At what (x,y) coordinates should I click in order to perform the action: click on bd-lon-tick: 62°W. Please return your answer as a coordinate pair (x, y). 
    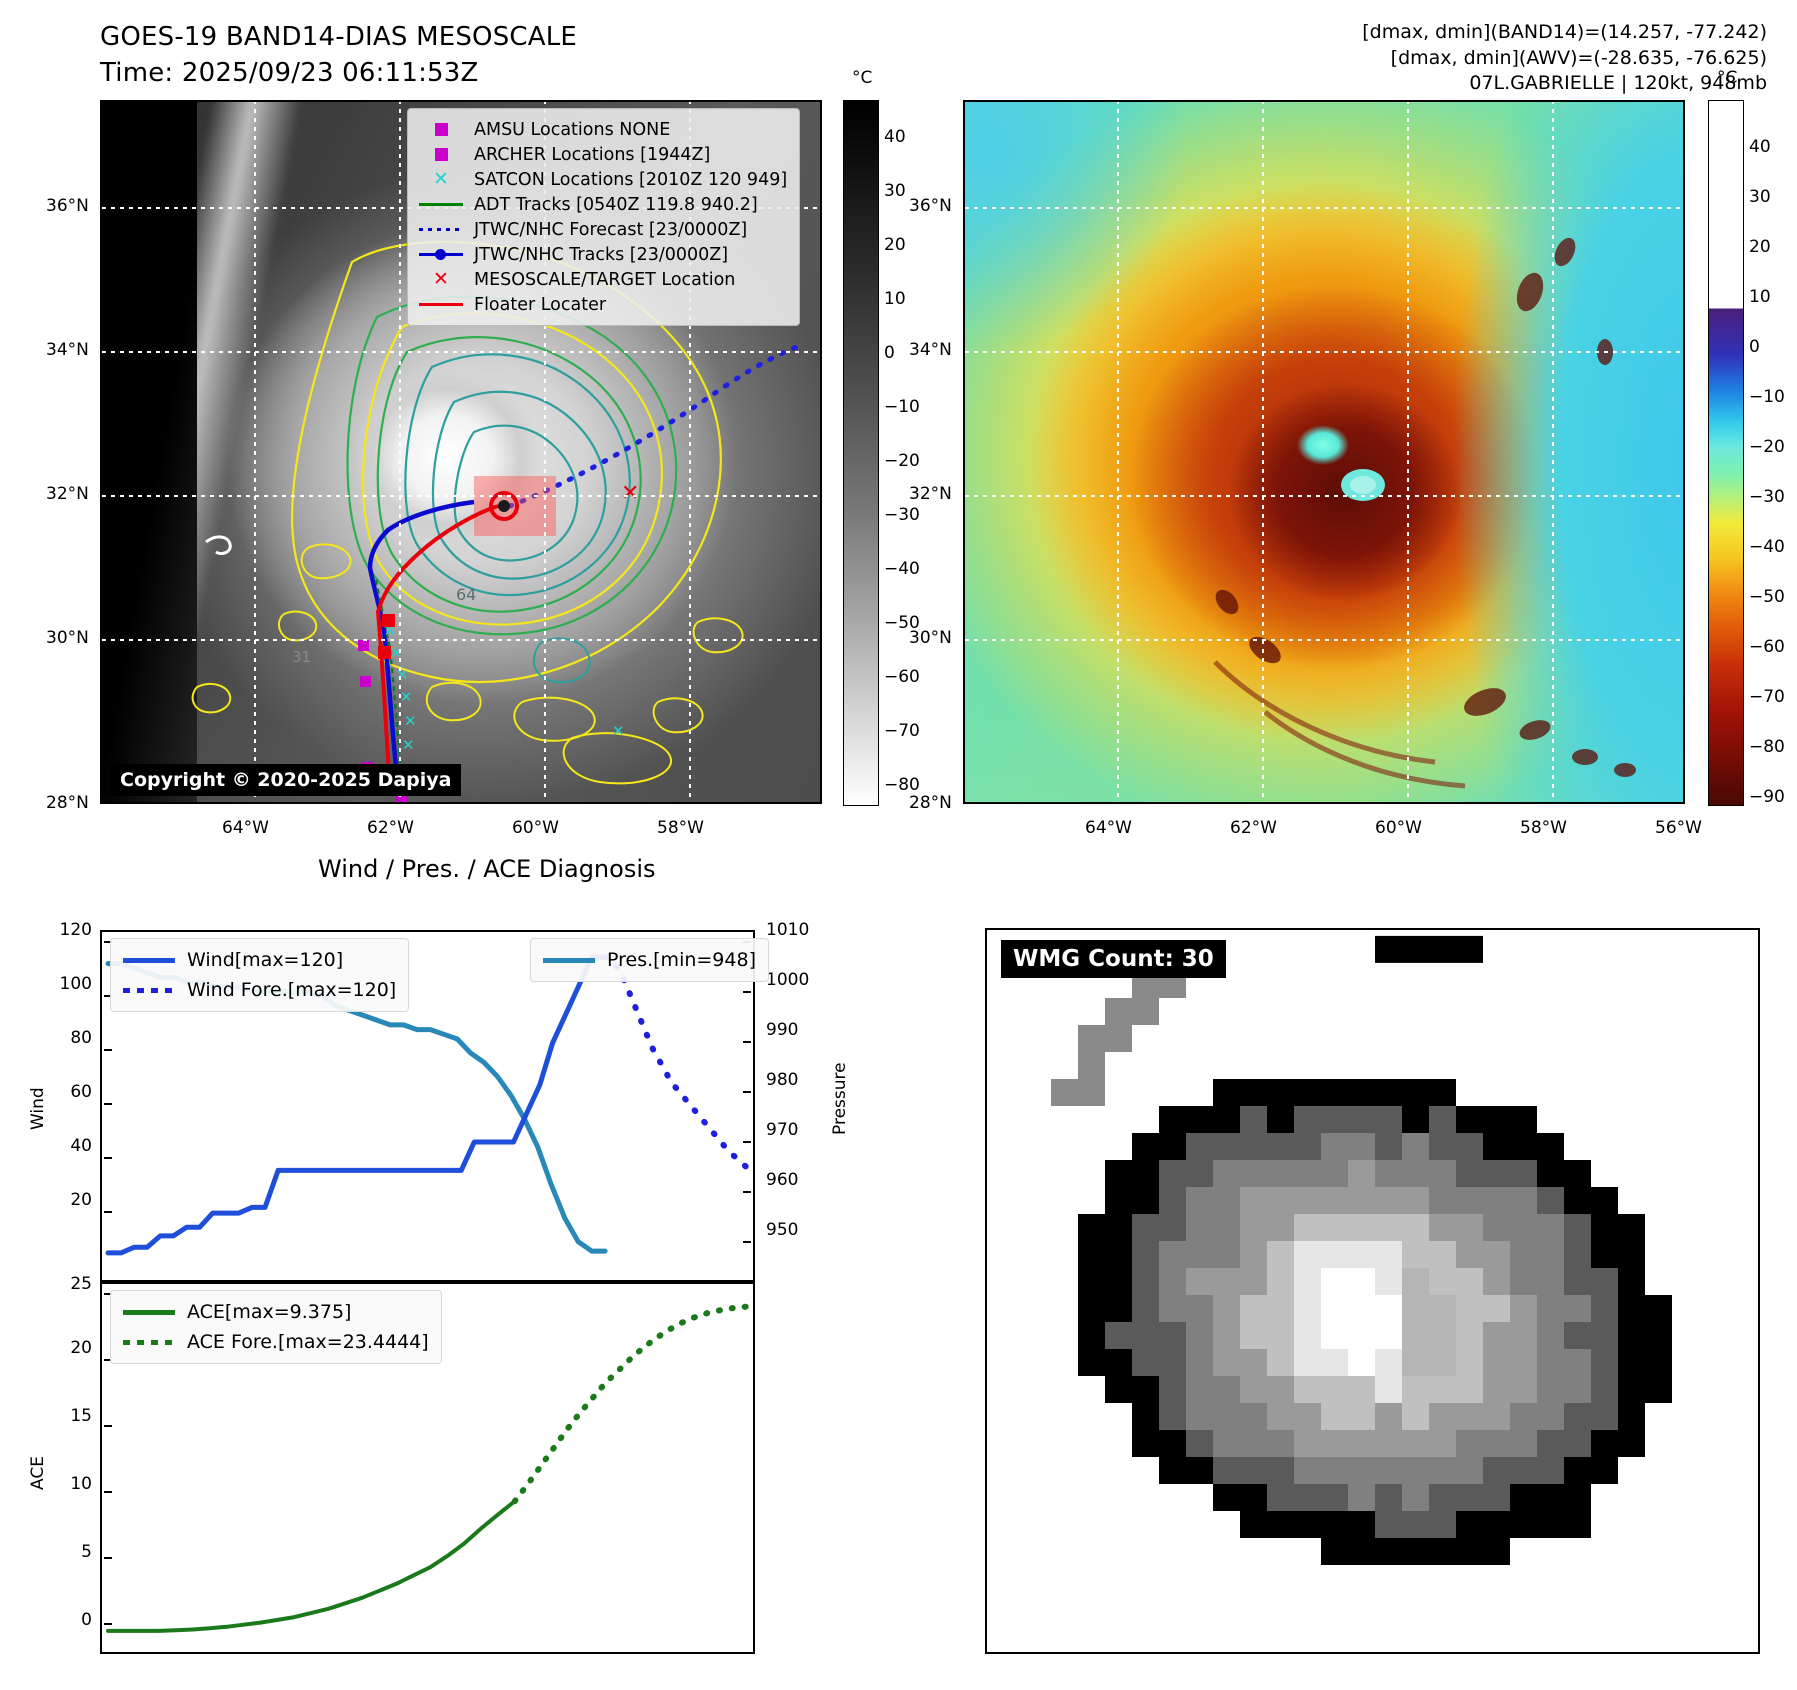
    Looking at the image, I should click on (1253, 828).